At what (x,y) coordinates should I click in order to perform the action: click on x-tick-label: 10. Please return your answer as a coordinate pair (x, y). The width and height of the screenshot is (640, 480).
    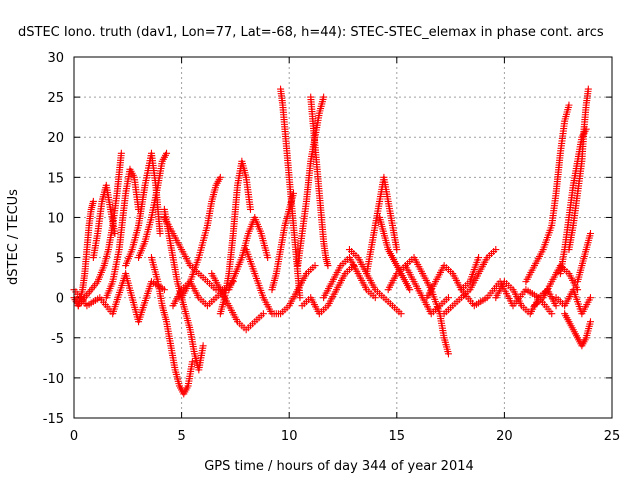
    Looking at the image, I should click on (289, 436).